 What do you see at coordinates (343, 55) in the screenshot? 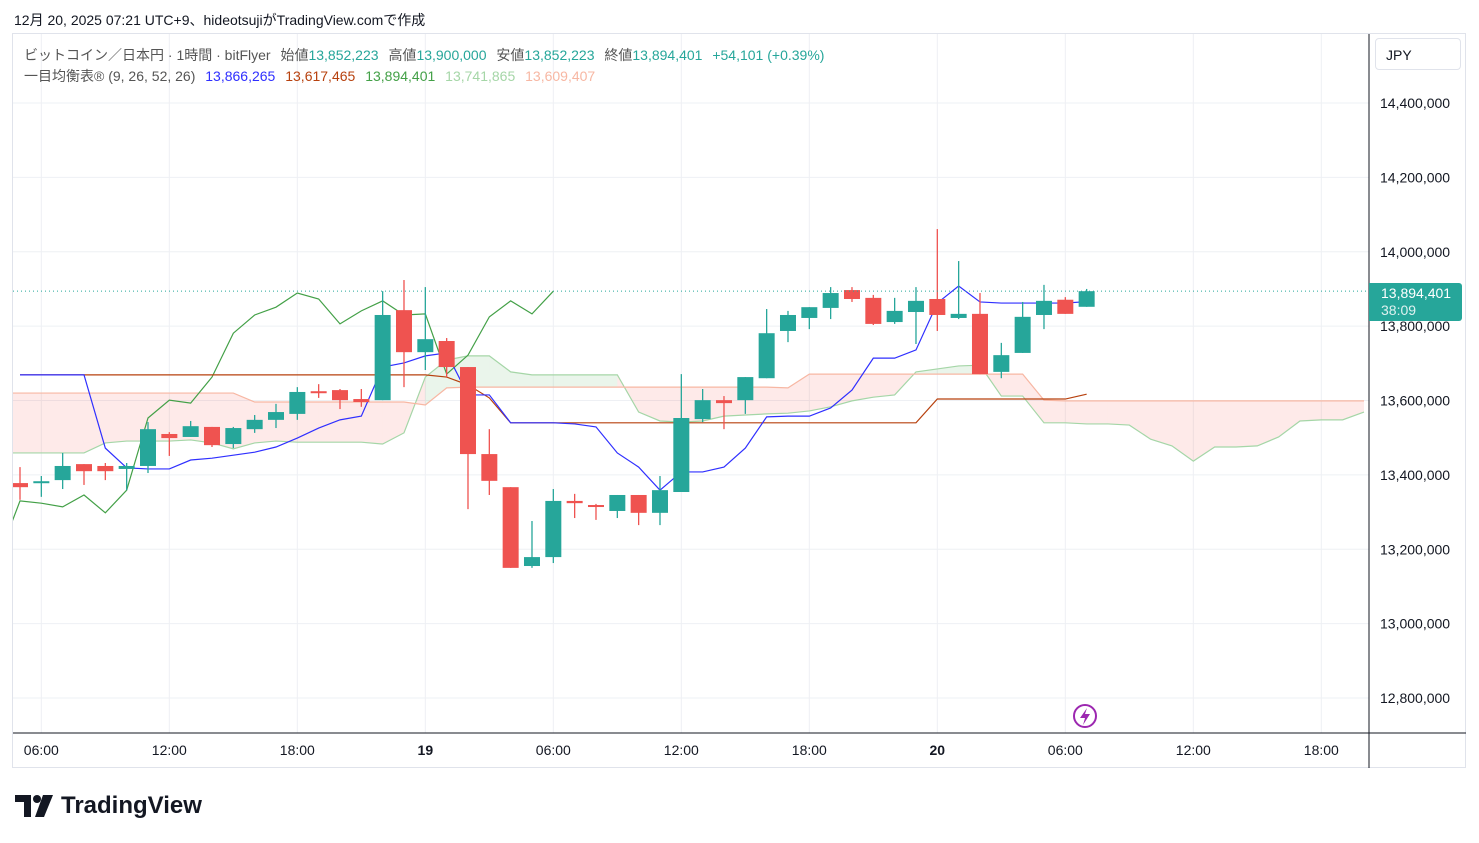
I see `open-value: 13,852,223` at bounding box center [343, 55].